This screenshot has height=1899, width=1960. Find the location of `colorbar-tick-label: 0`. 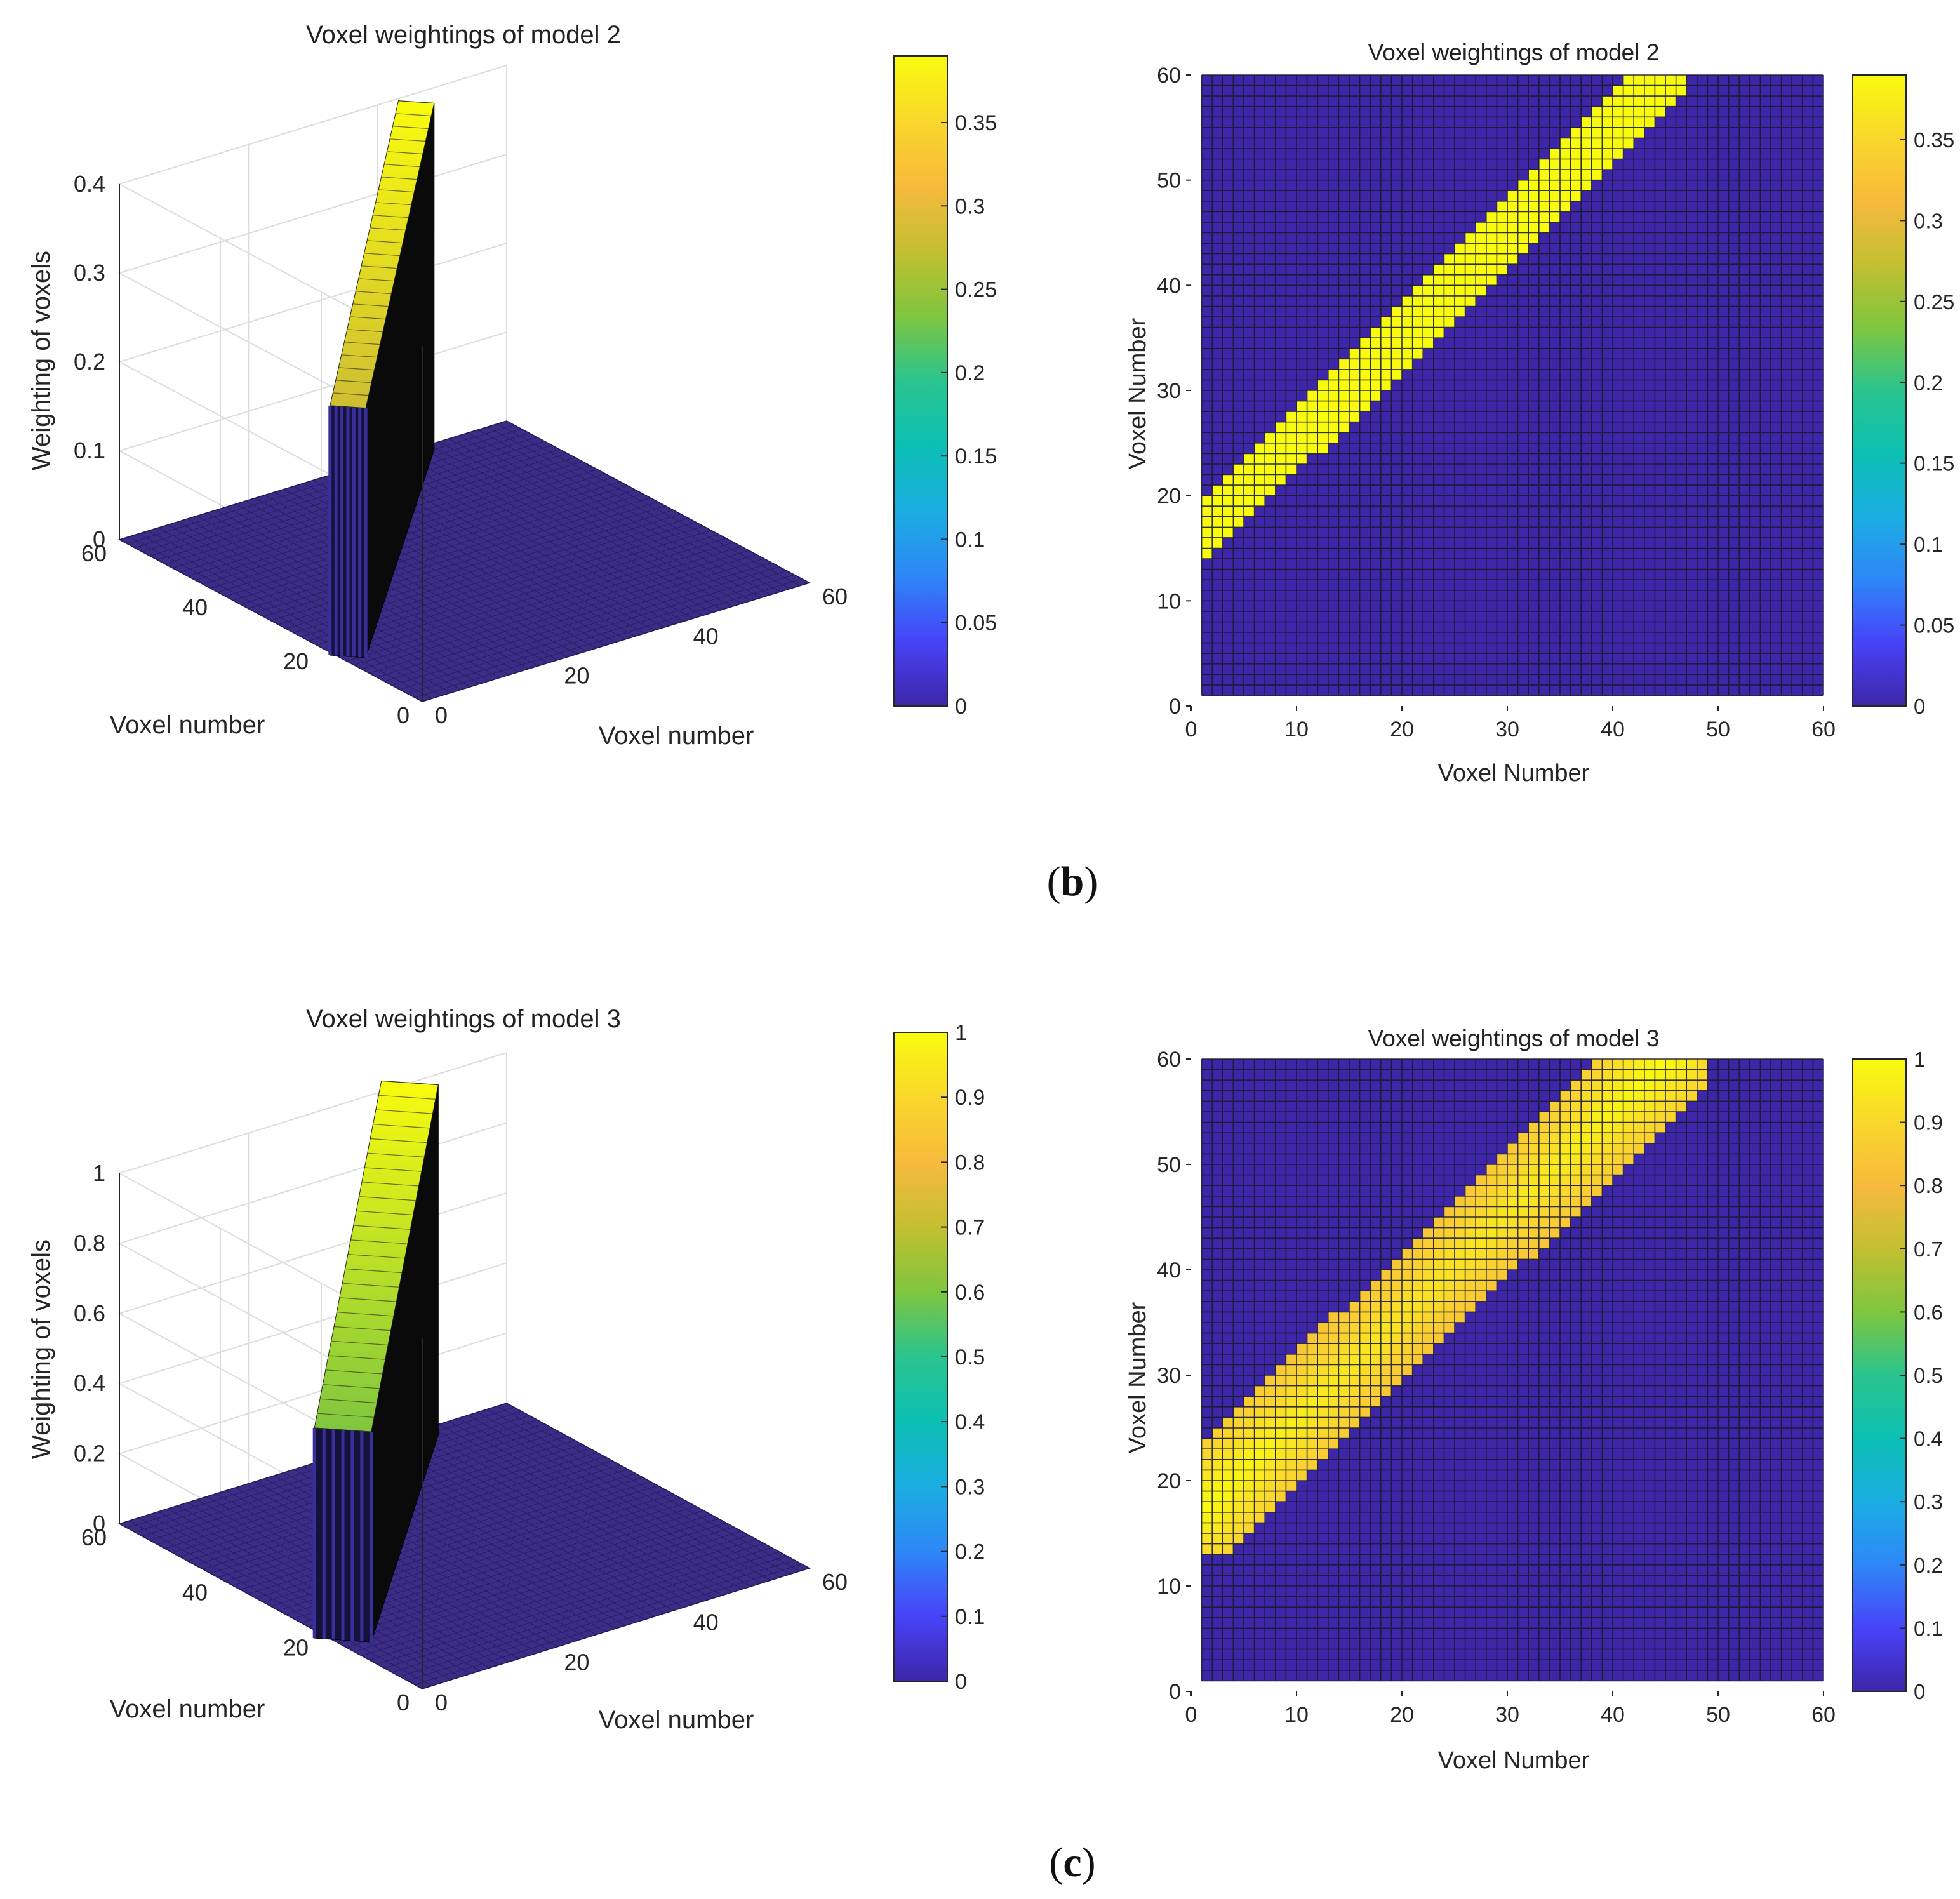

colorbar-tick-label: 0 is located at coordinates (1919, 1692).